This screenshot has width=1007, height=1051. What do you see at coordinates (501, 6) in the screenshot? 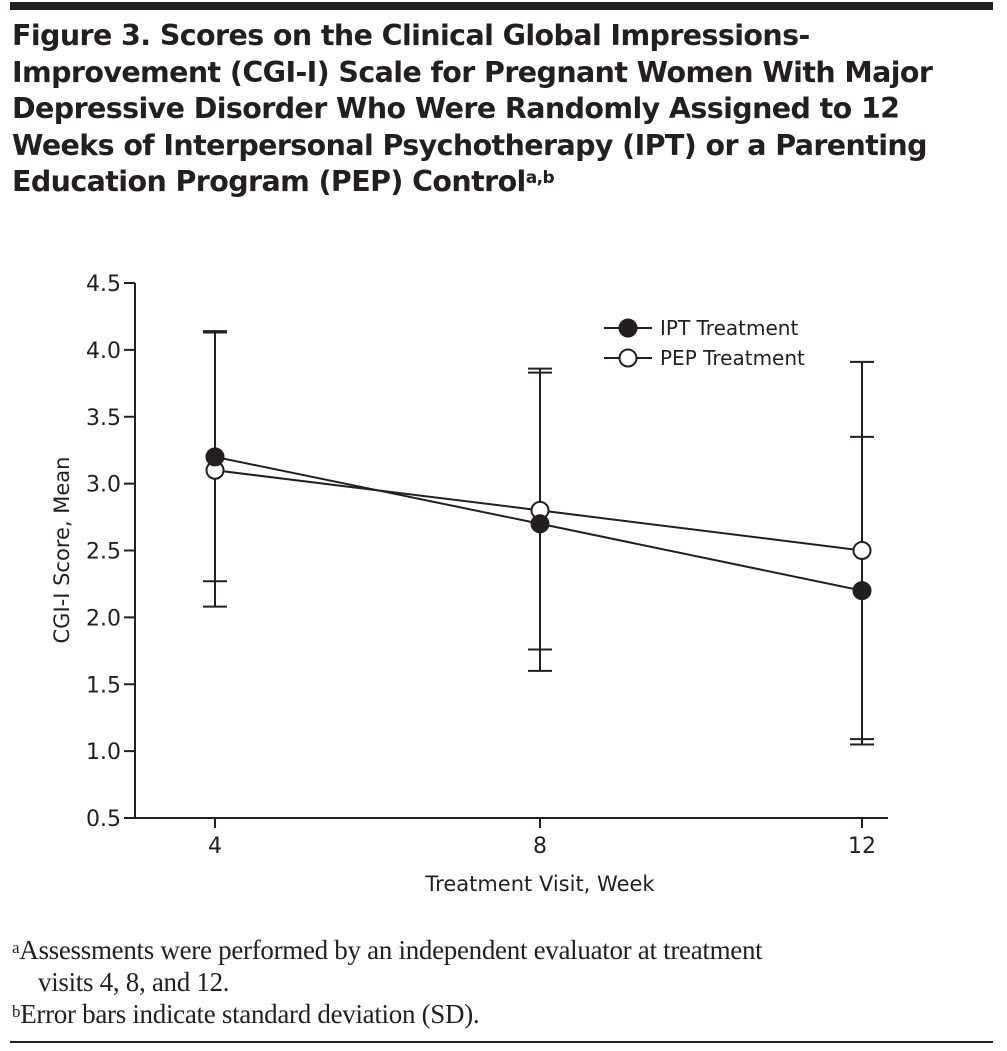
I see `top-rule` at bounding box center [501, 6].